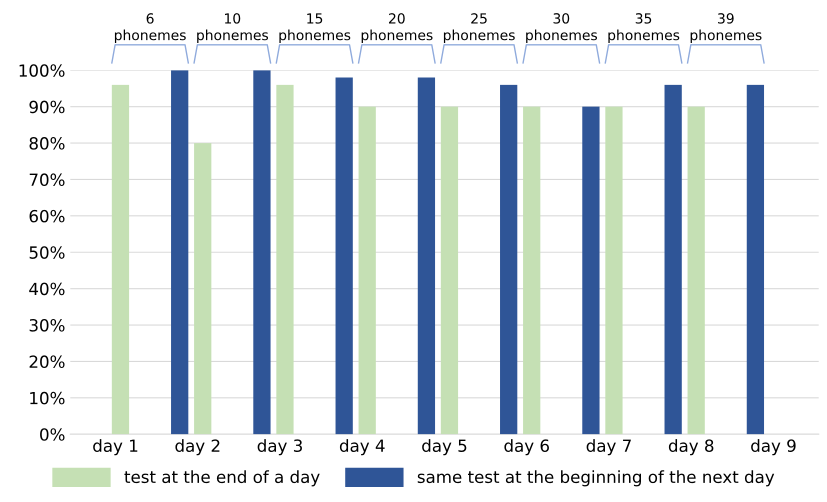 The height and width of the screenshot is (502, 827). I want to click on x-tick-label: day 4, so click(362, 447).